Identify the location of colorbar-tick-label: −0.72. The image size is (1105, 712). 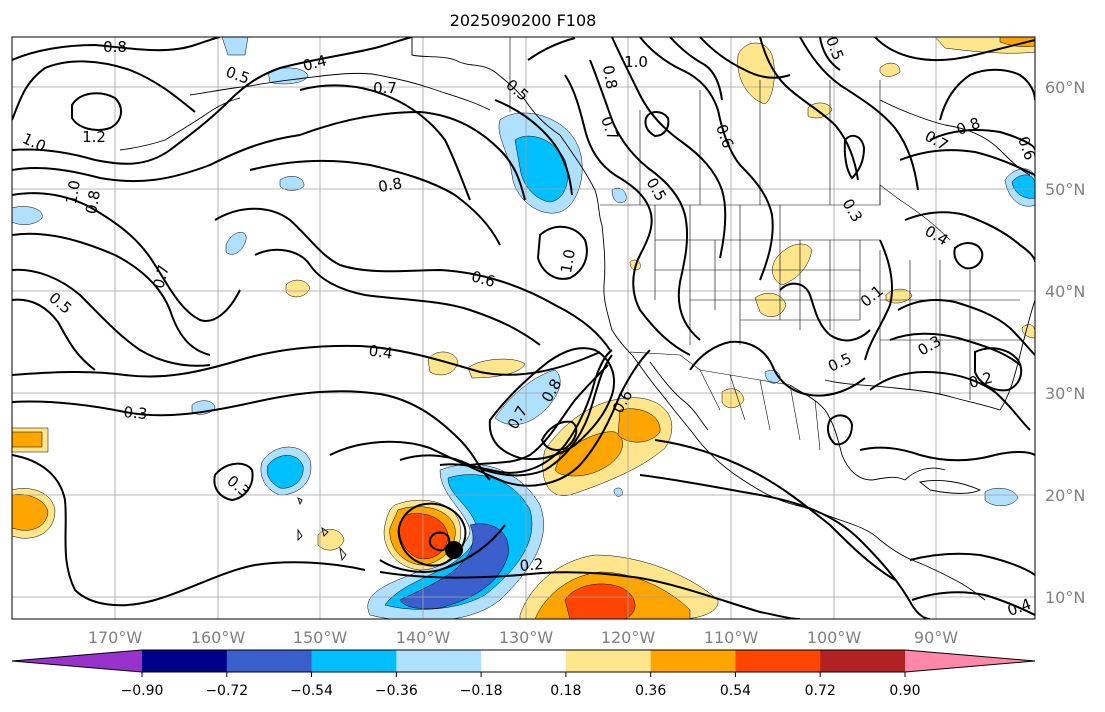
(226, 691).